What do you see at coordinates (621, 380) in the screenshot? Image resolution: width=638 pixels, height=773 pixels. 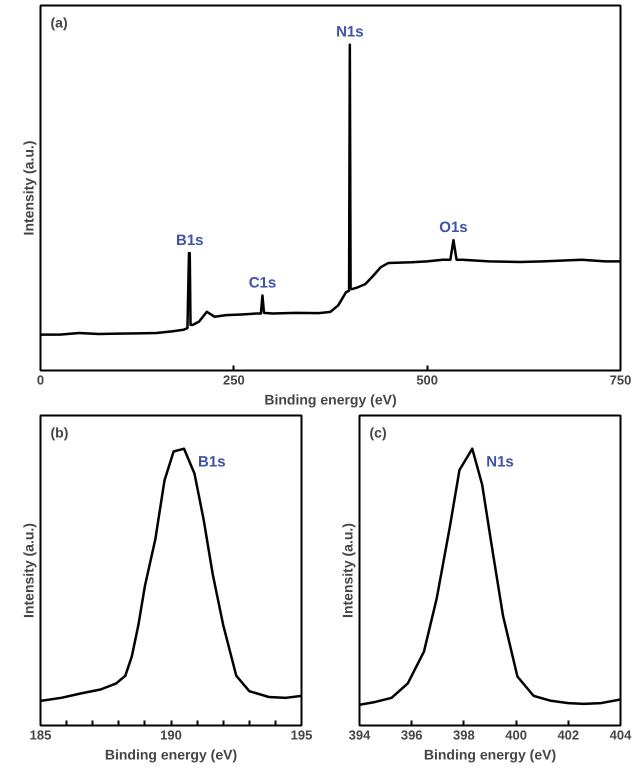 I see `x-tick-label: 750` at bounding box center [621, 380].